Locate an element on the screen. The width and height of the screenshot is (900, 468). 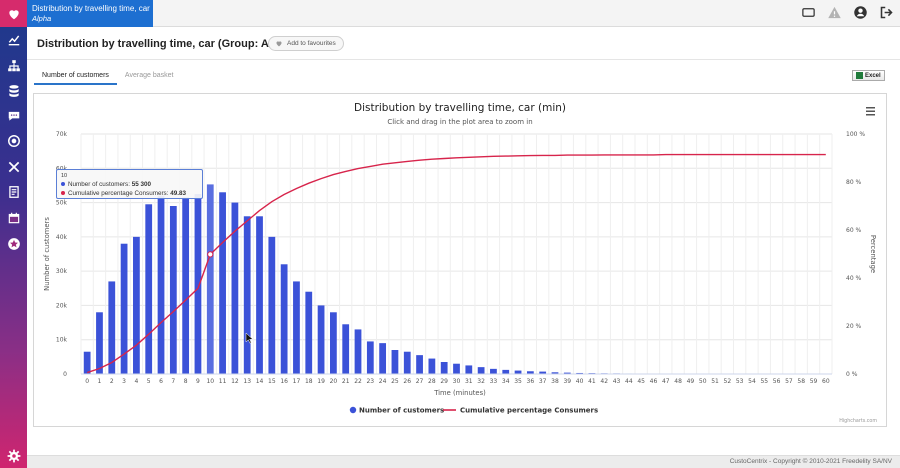
y-tick-label: 50k is located at coordinates (62, 203).